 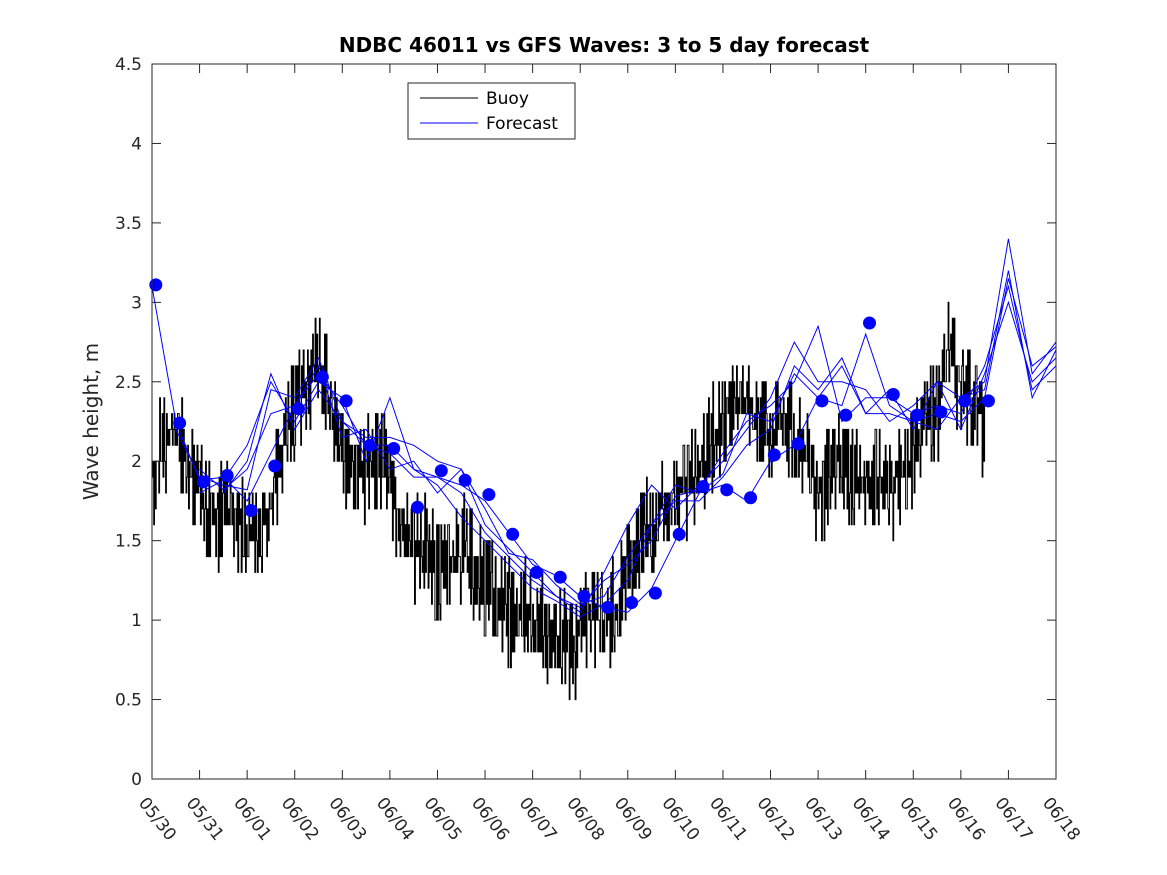 I want to click on legend: Buoy Forecast, so click(x=491, y=111).